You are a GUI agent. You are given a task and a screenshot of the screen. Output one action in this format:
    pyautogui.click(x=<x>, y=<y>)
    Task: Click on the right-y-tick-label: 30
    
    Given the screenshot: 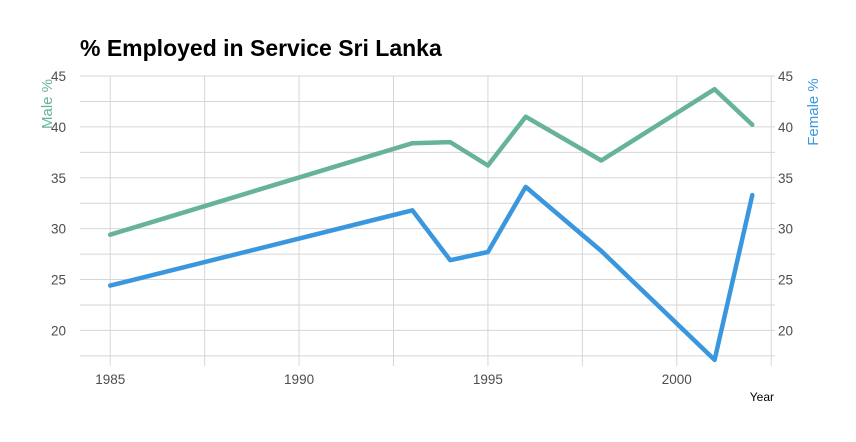 What is the action you would take?
    pyautogui.click(x=785, y=229)
    